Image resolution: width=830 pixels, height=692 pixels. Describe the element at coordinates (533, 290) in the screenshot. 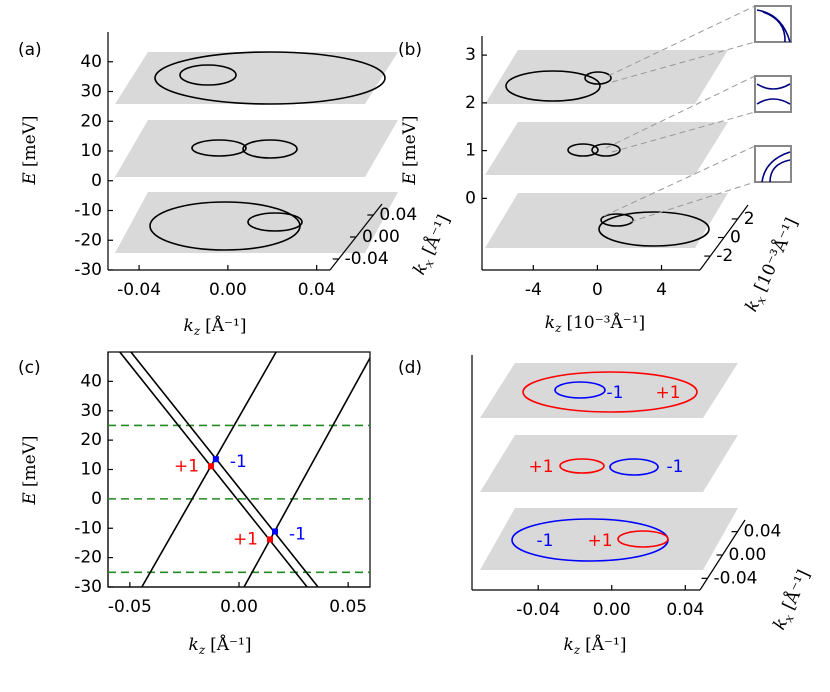

I see `x-tick-label: -4` at that location.